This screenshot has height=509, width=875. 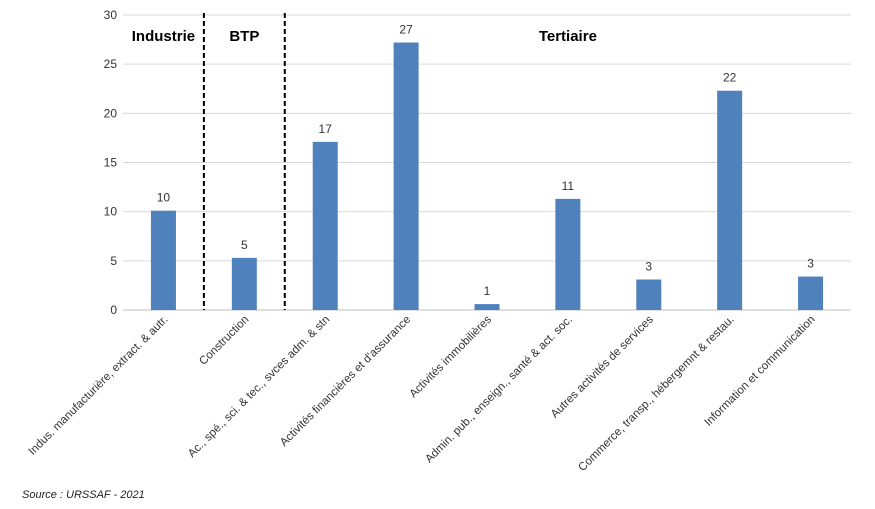 I want to click on y-tick-label: 0, so click(x=113, y=310).